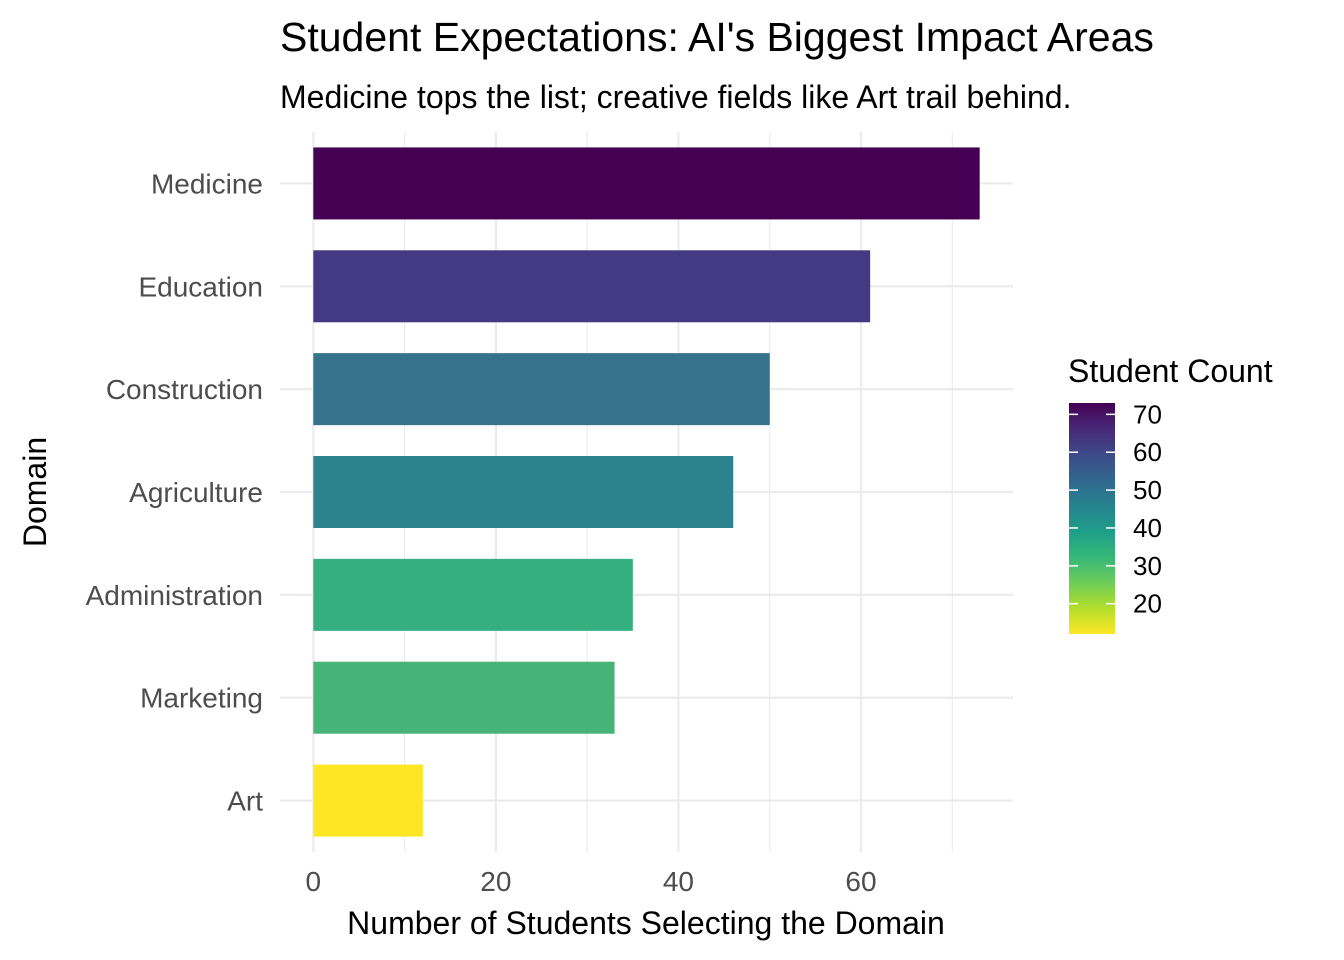  I want to click on legend-title: Student Count, so click(1170, 371).